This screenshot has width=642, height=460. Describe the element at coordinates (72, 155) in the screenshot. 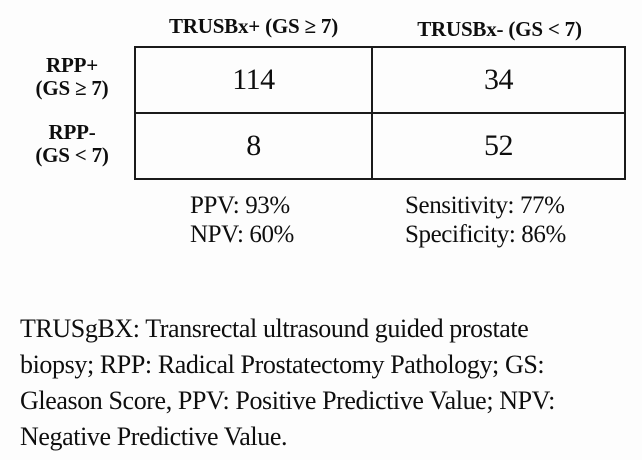

I see `row-header-line: (GS < 7)` at that location.